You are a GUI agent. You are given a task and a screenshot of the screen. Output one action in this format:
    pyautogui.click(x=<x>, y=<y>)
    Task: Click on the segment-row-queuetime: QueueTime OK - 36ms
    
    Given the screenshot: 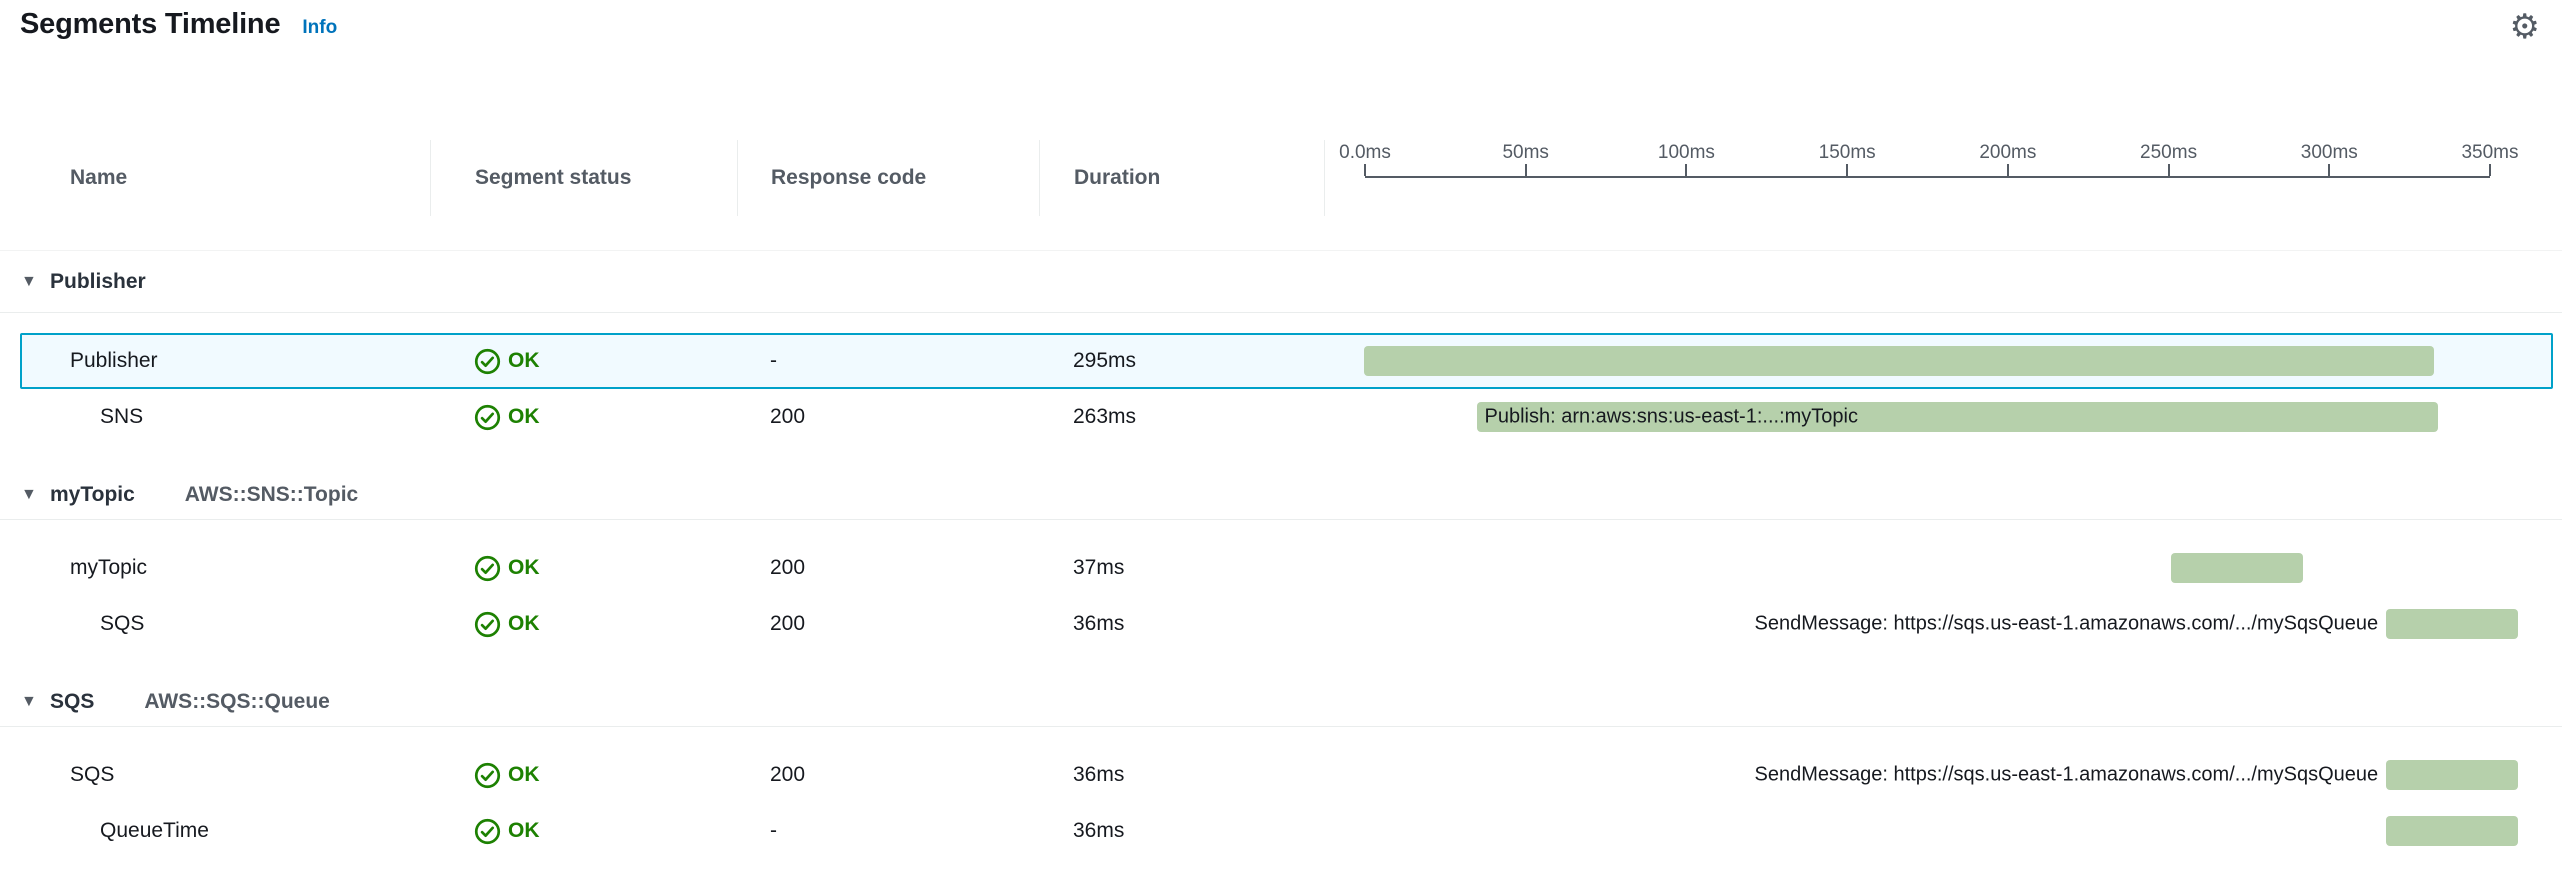 What is the action you would take?
    pyautogui.click(x=1281, y=831)
    